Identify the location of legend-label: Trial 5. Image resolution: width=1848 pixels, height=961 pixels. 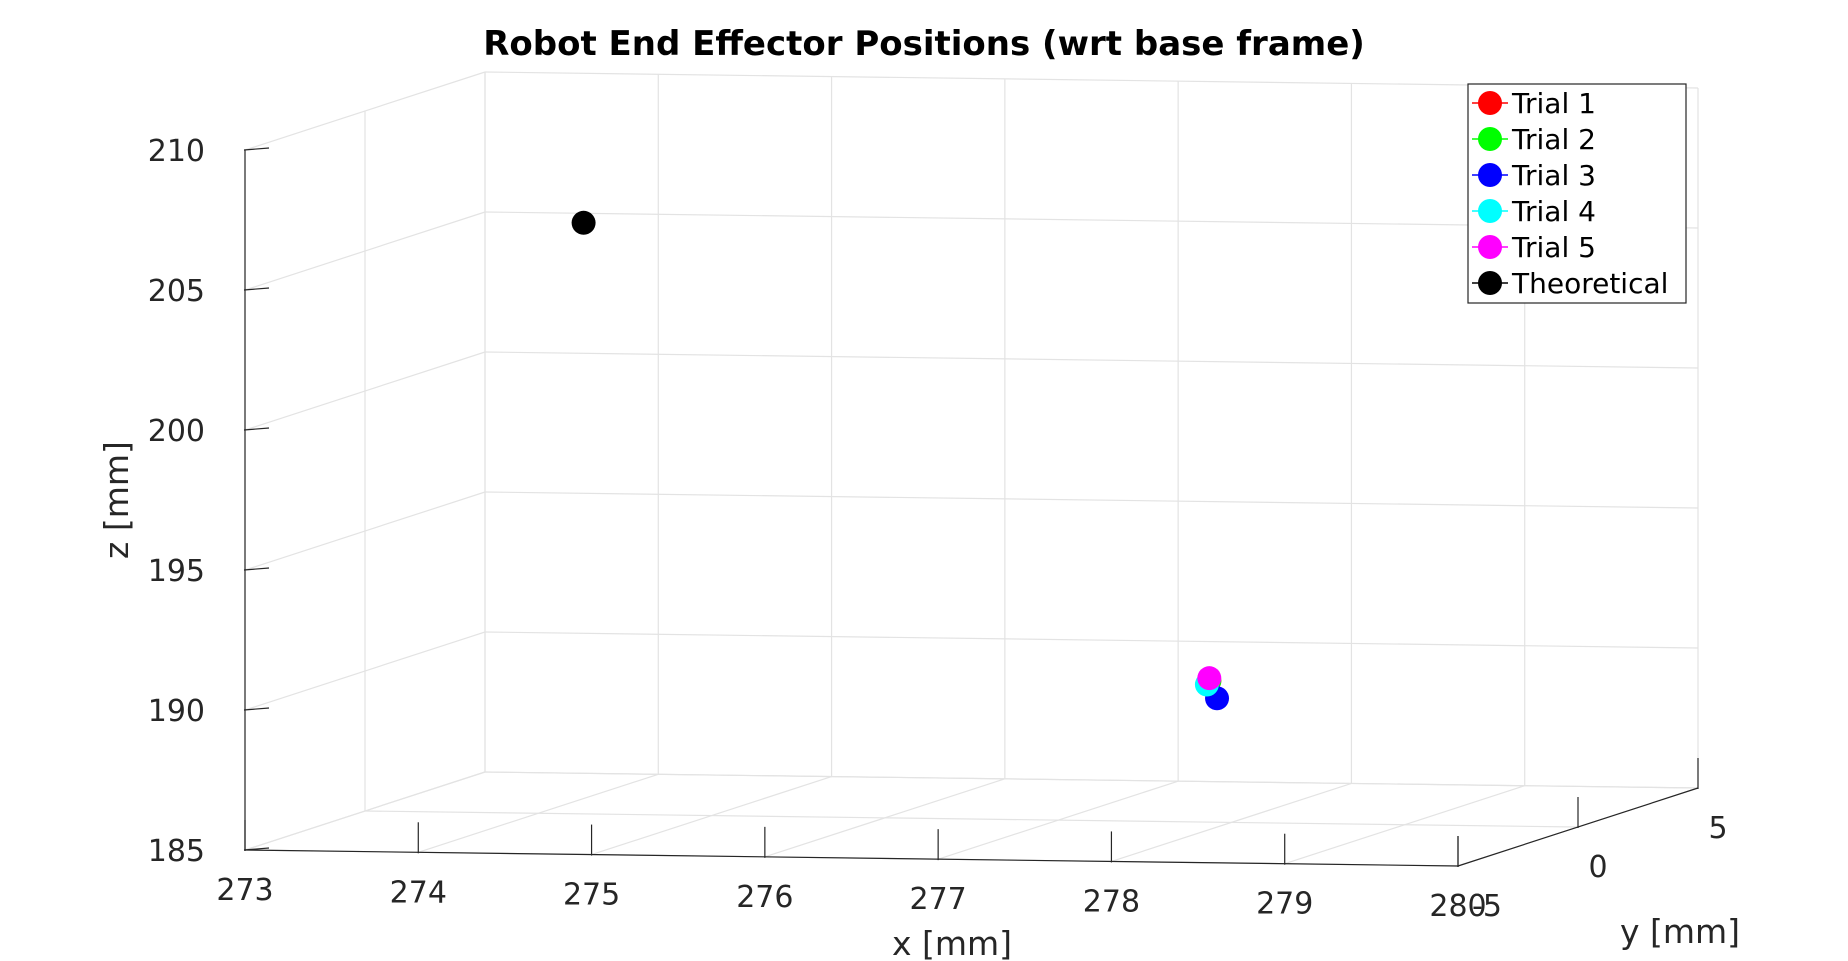
(1553, 247).